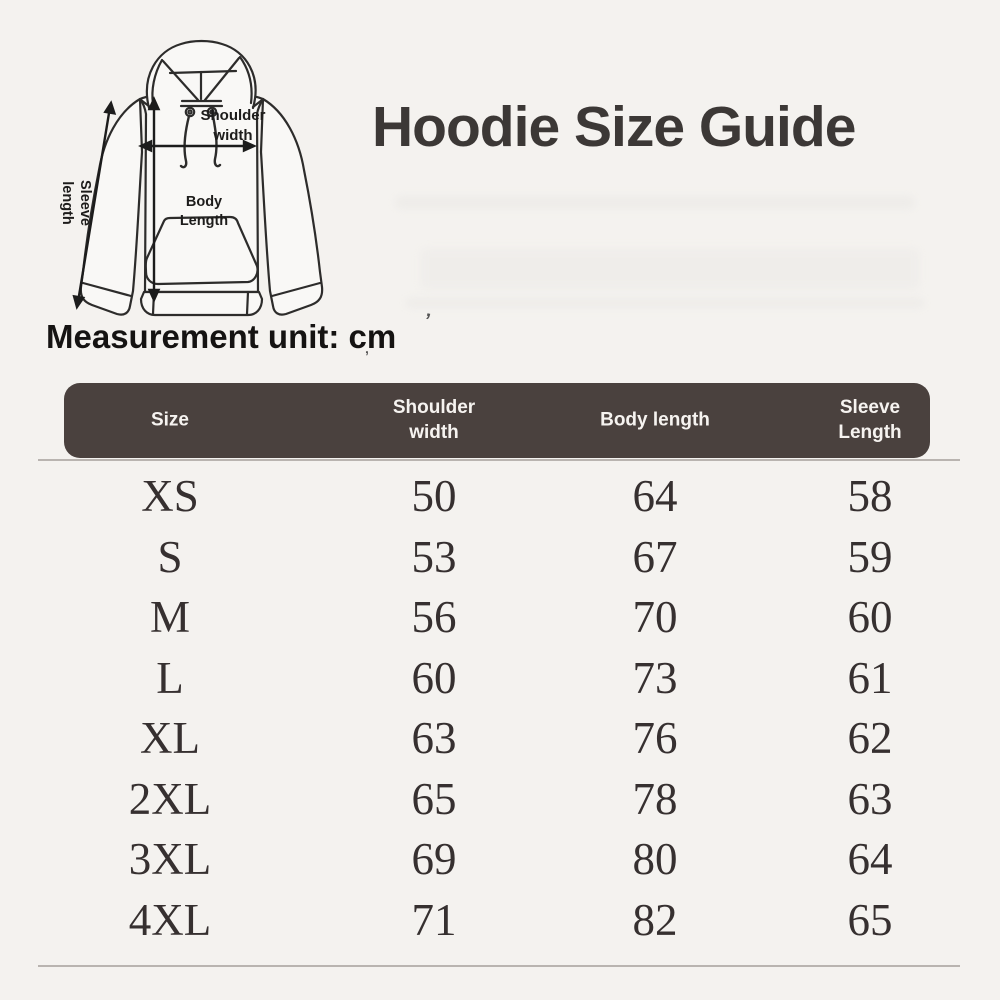  What do you see at coordinates (67, 203) in the screenshot?
I see `sleeve-length-label-line2: length` at bounding box center [67, 203].